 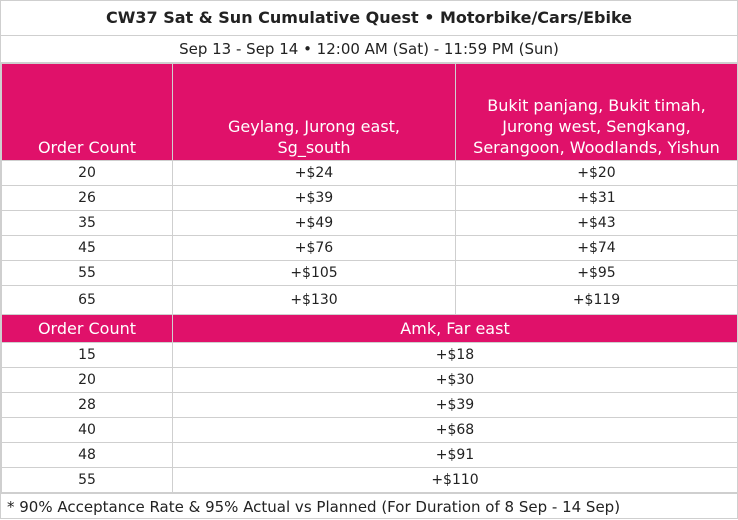 I want to click on table-row: 65 +$130 +$119, so click(x=369, y=300).